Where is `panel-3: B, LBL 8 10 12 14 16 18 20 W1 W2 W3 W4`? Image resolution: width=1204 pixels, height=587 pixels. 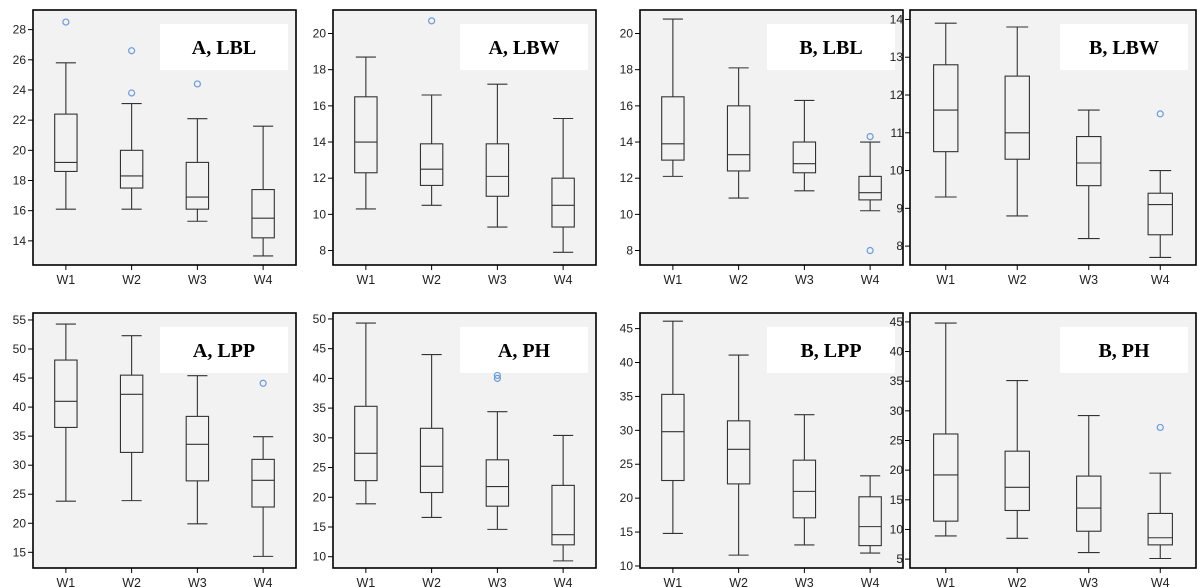 panel-3: B, LBL 8 10 12 14 16 18 20 W1 W2 W3 W4 is located at coordinates (762, 148).